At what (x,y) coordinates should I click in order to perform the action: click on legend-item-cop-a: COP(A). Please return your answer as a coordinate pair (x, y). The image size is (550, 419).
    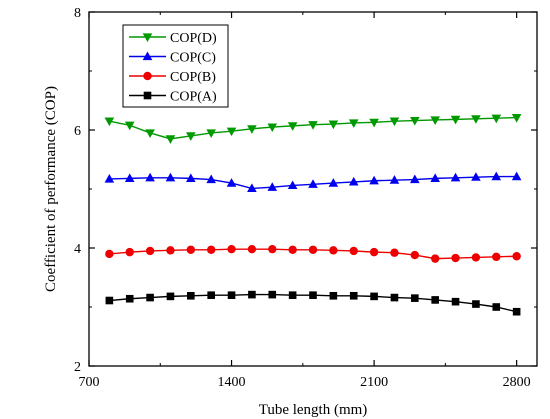
    Looking at the image, I should click on (173, 97).